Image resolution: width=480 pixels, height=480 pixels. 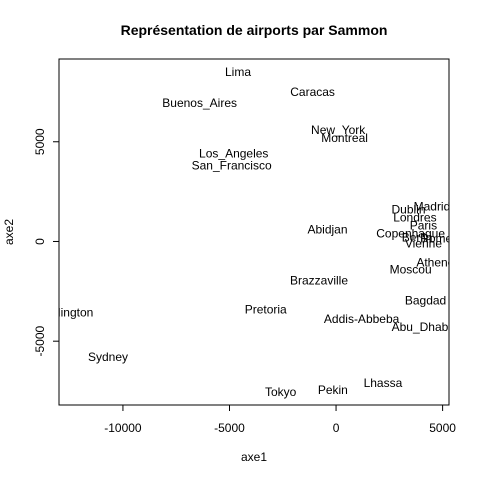 I want to click on x-tick-label: -5000, so click(x=229, y=428).